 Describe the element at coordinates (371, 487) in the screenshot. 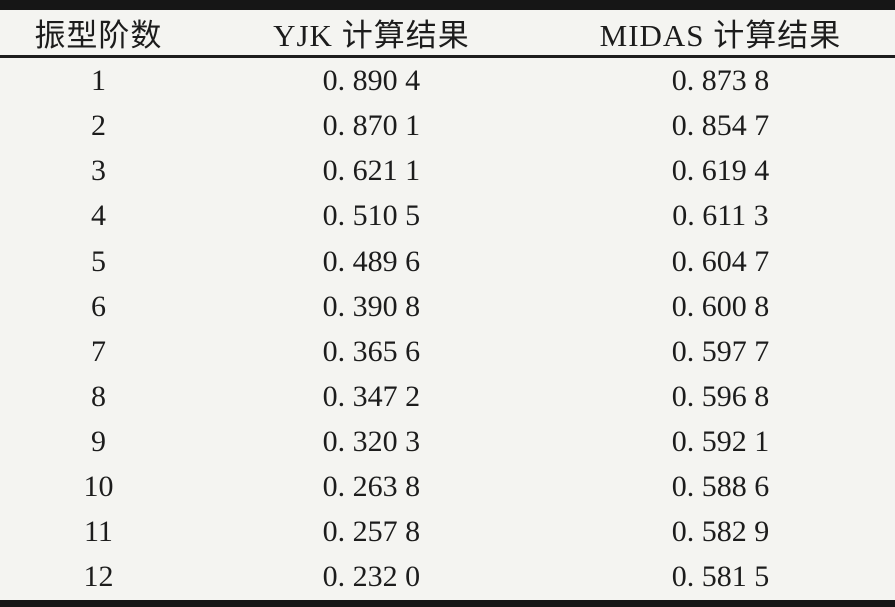

I see `yjk-value-cell: 0. 263 8` at that location.